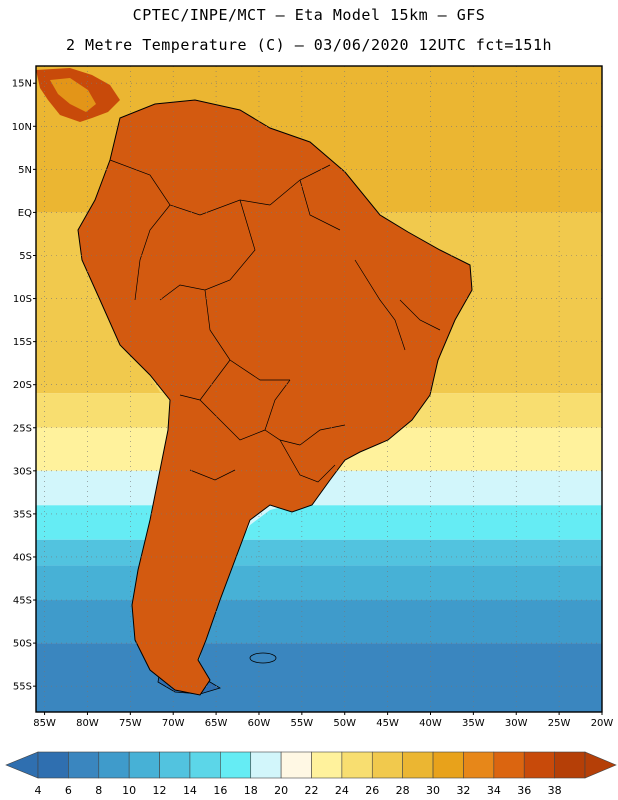 The height and width of the screenshot is (800, 618). Describe the element at coordinates (98, 790) in the screenshot. I see `colorbar-label: 8` at that location.